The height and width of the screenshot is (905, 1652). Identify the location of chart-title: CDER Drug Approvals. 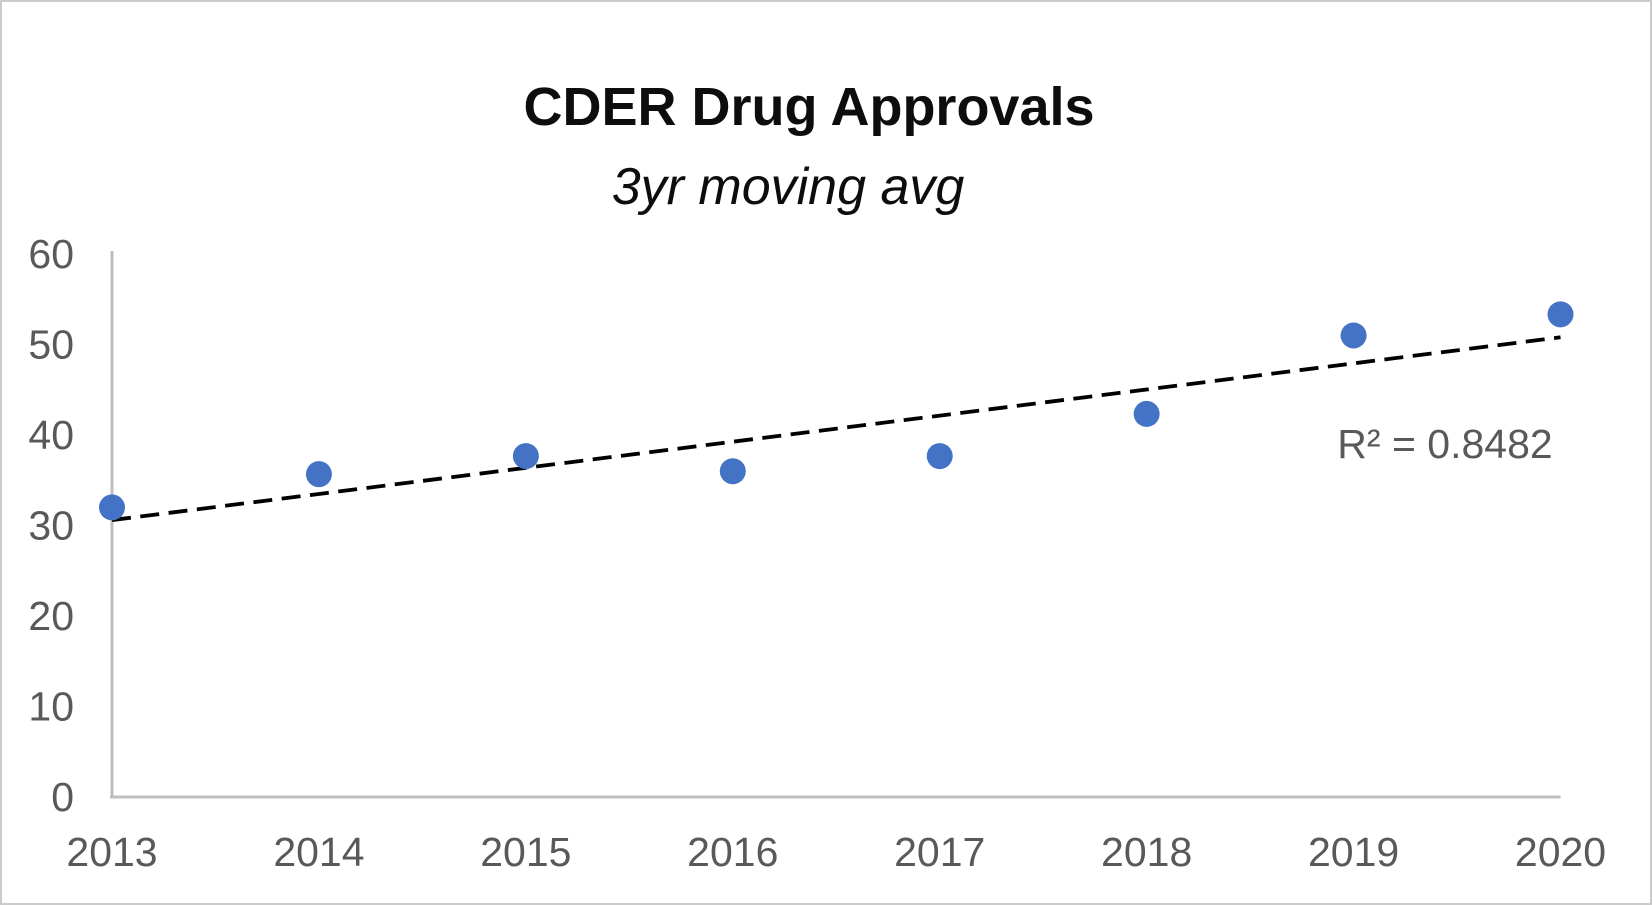
(809, 107).